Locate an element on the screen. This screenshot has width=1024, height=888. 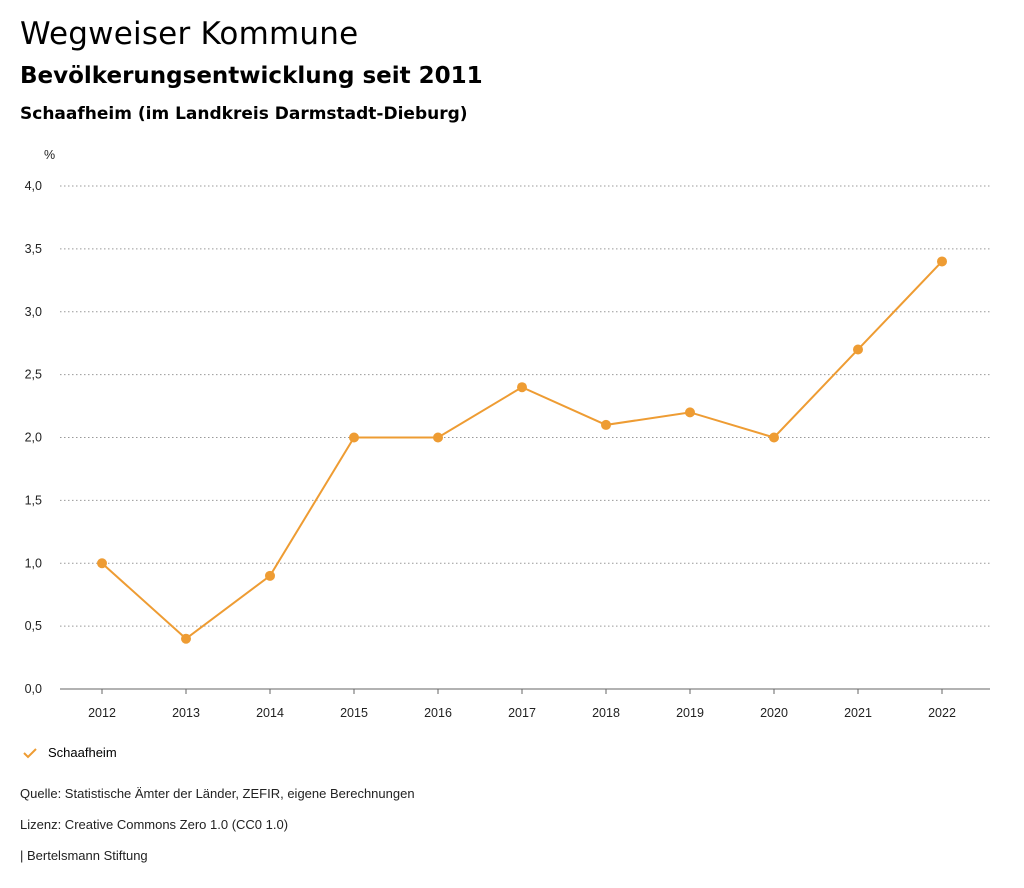
x-tick-label: 2022 is located at coordinates (942, 713).